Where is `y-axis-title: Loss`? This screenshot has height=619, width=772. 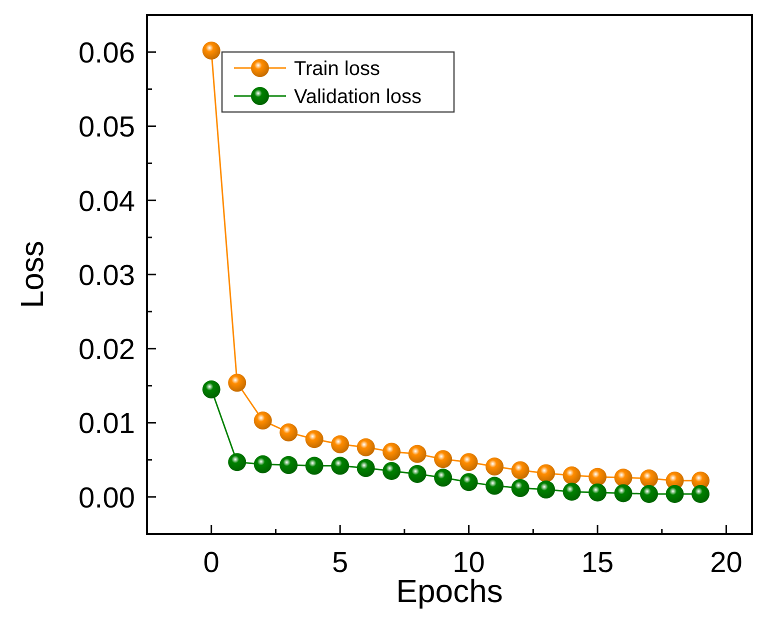 y-axis-title: Loss is located at coordinates (32, 274).